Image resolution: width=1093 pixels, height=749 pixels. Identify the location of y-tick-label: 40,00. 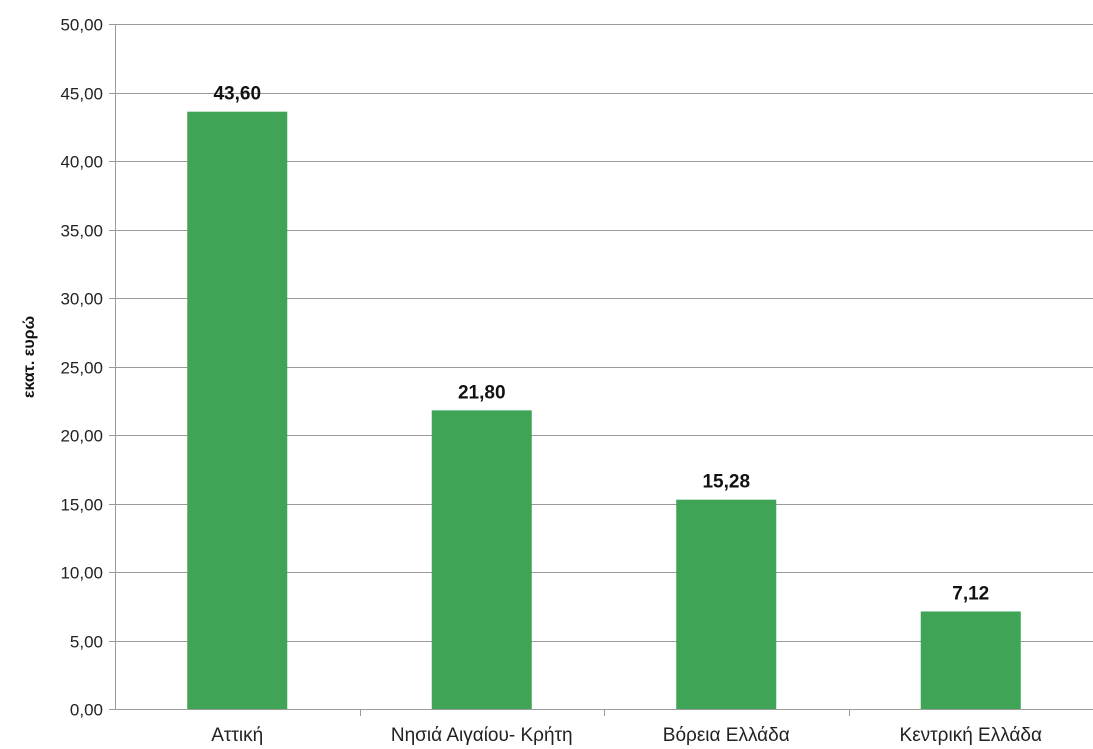
(81, 162).